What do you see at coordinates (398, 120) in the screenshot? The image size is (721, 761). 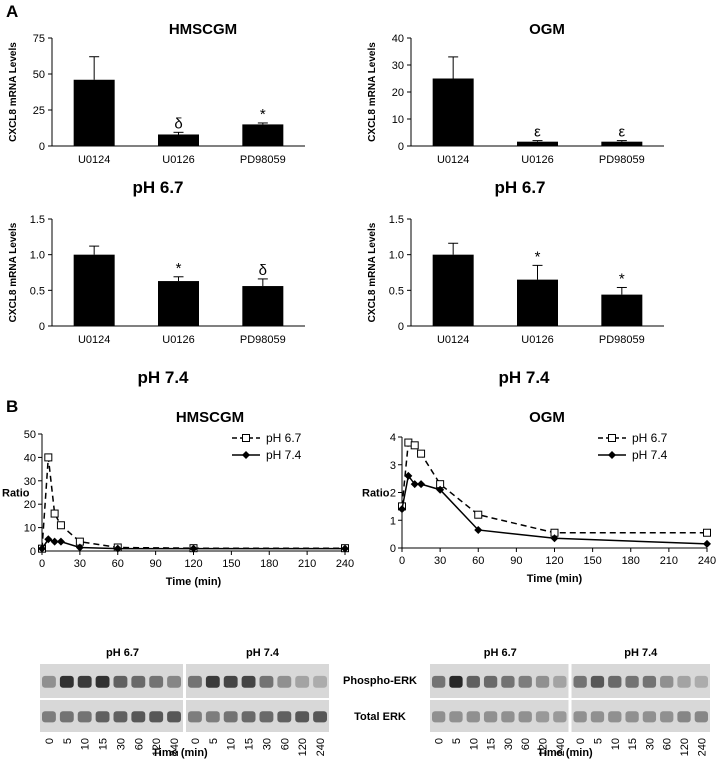 I see `y-tick-label: 10` at bounding box center [398, 120].